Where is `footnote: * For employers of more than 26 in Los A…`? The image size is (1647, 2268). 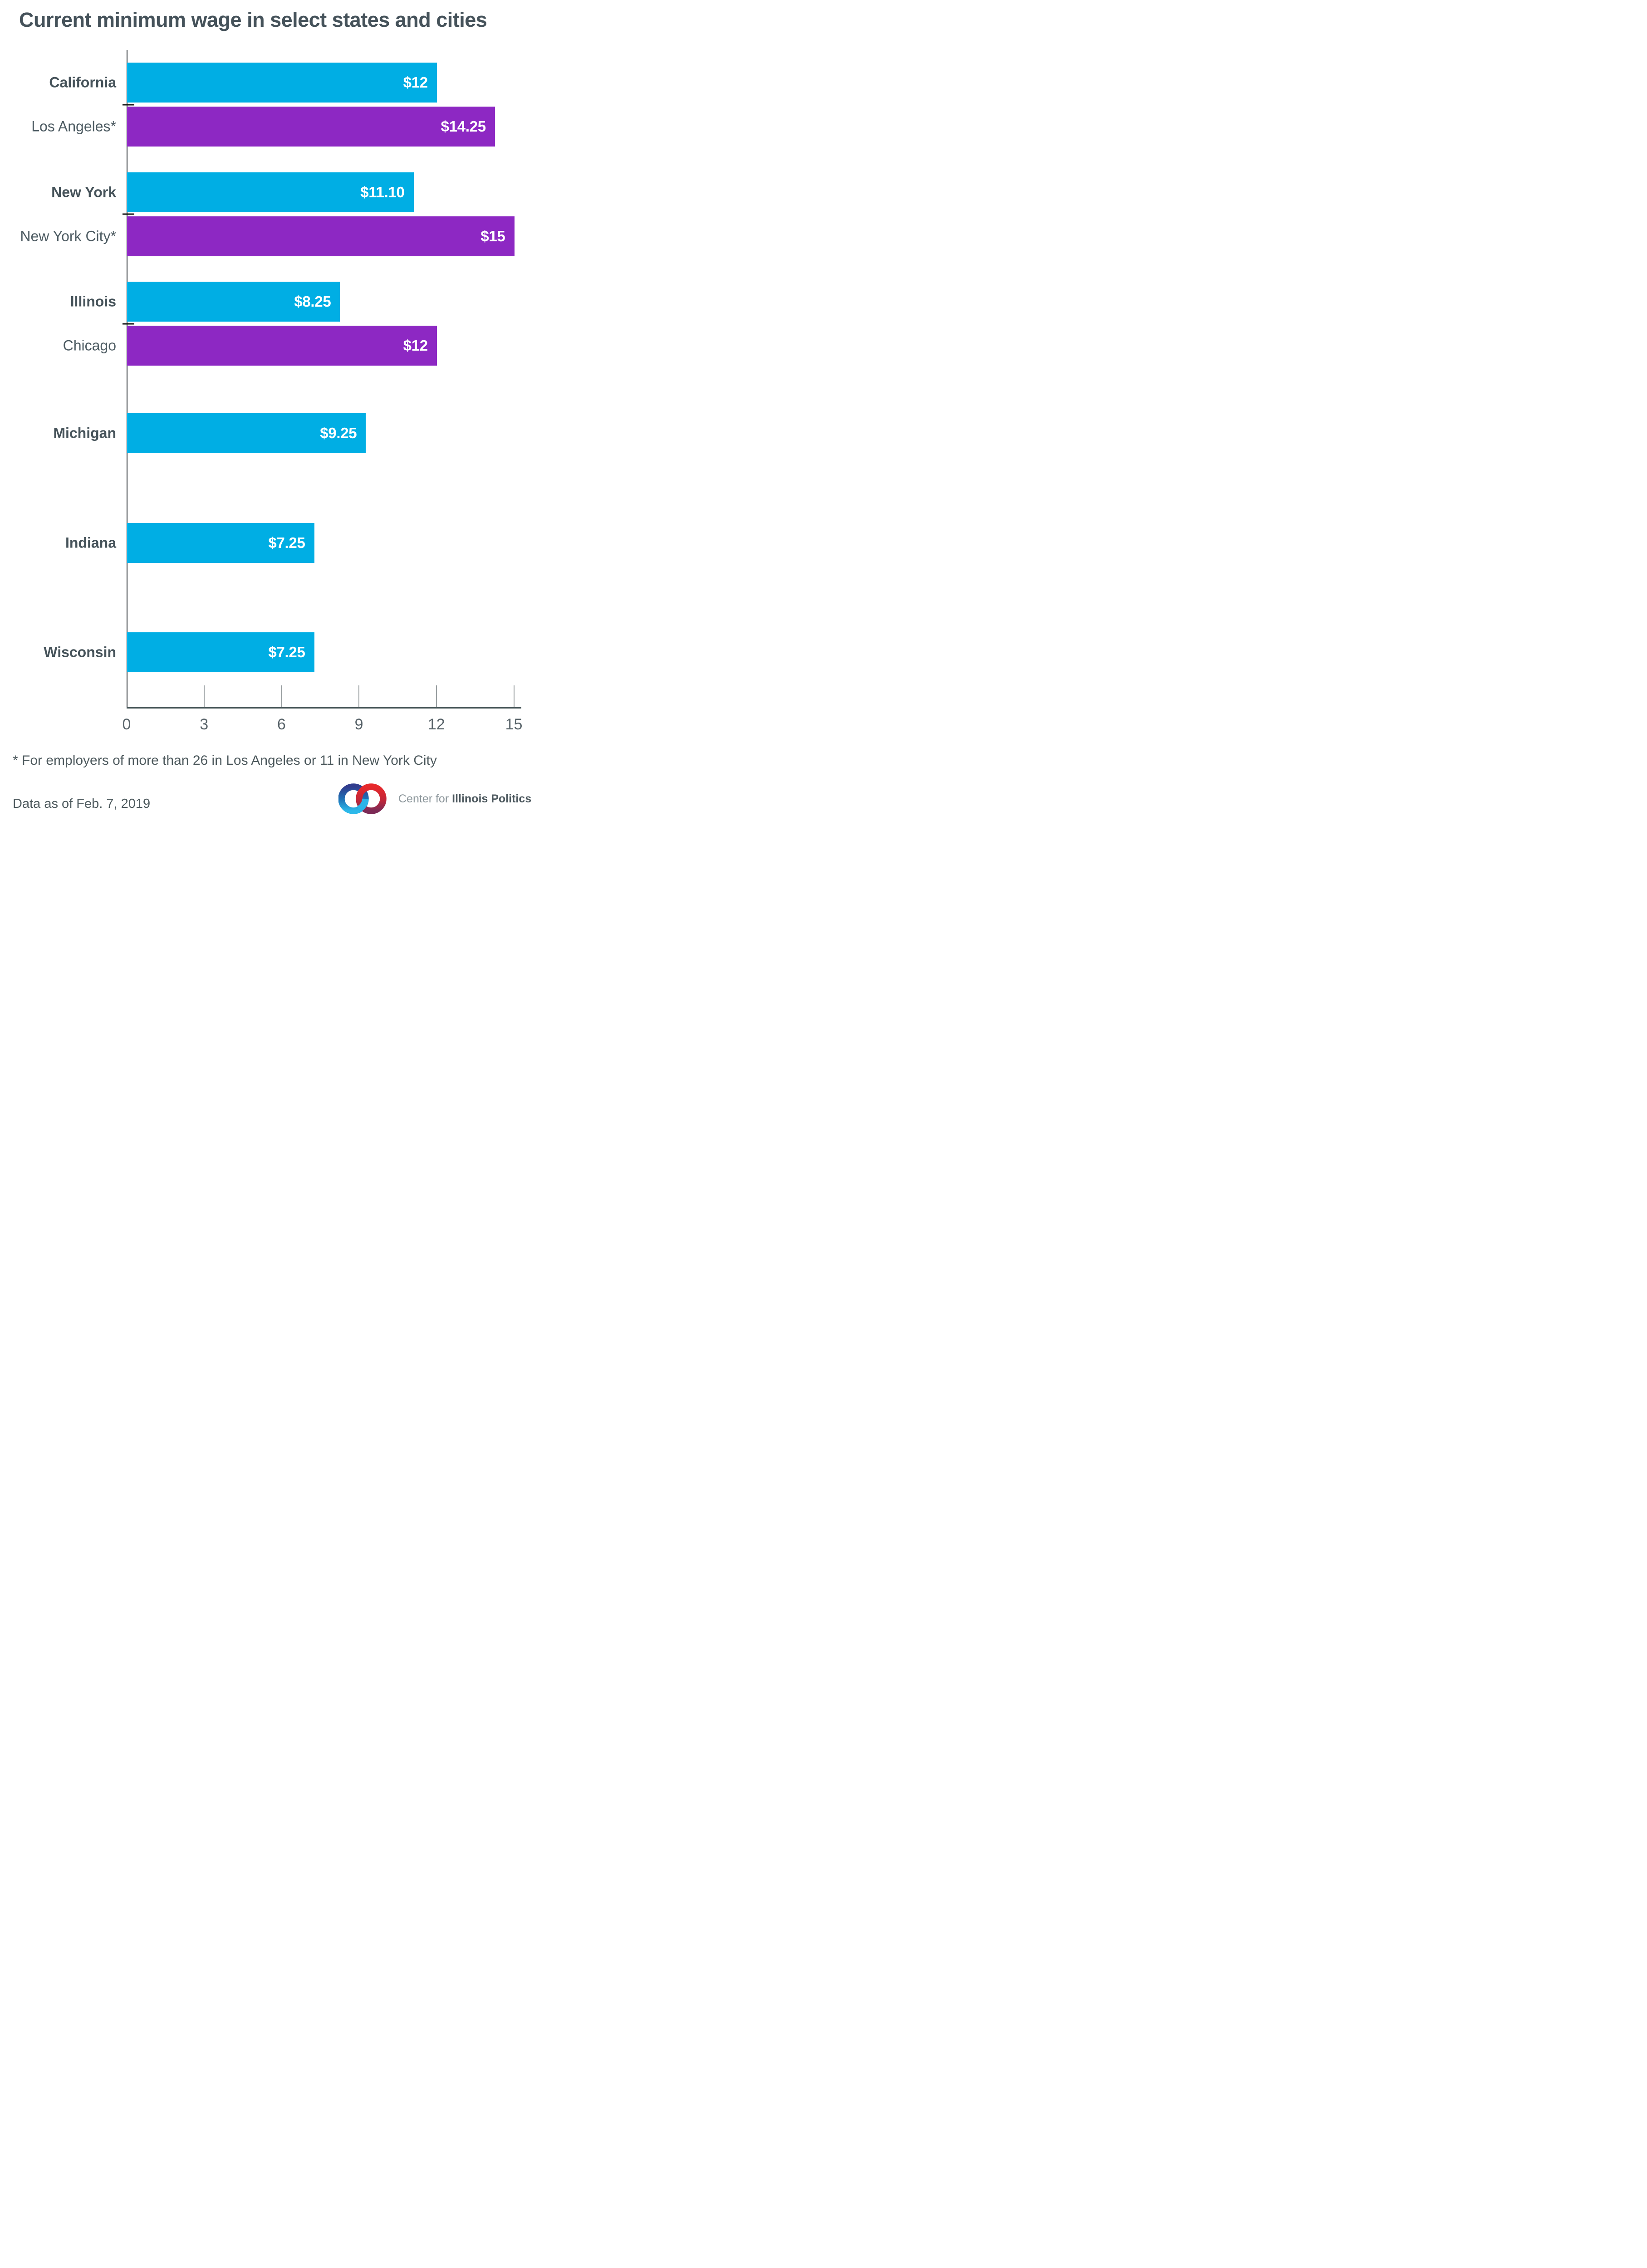
footnote: * For employers of more than 26 in Los A… is located at coordinates (225, 760).